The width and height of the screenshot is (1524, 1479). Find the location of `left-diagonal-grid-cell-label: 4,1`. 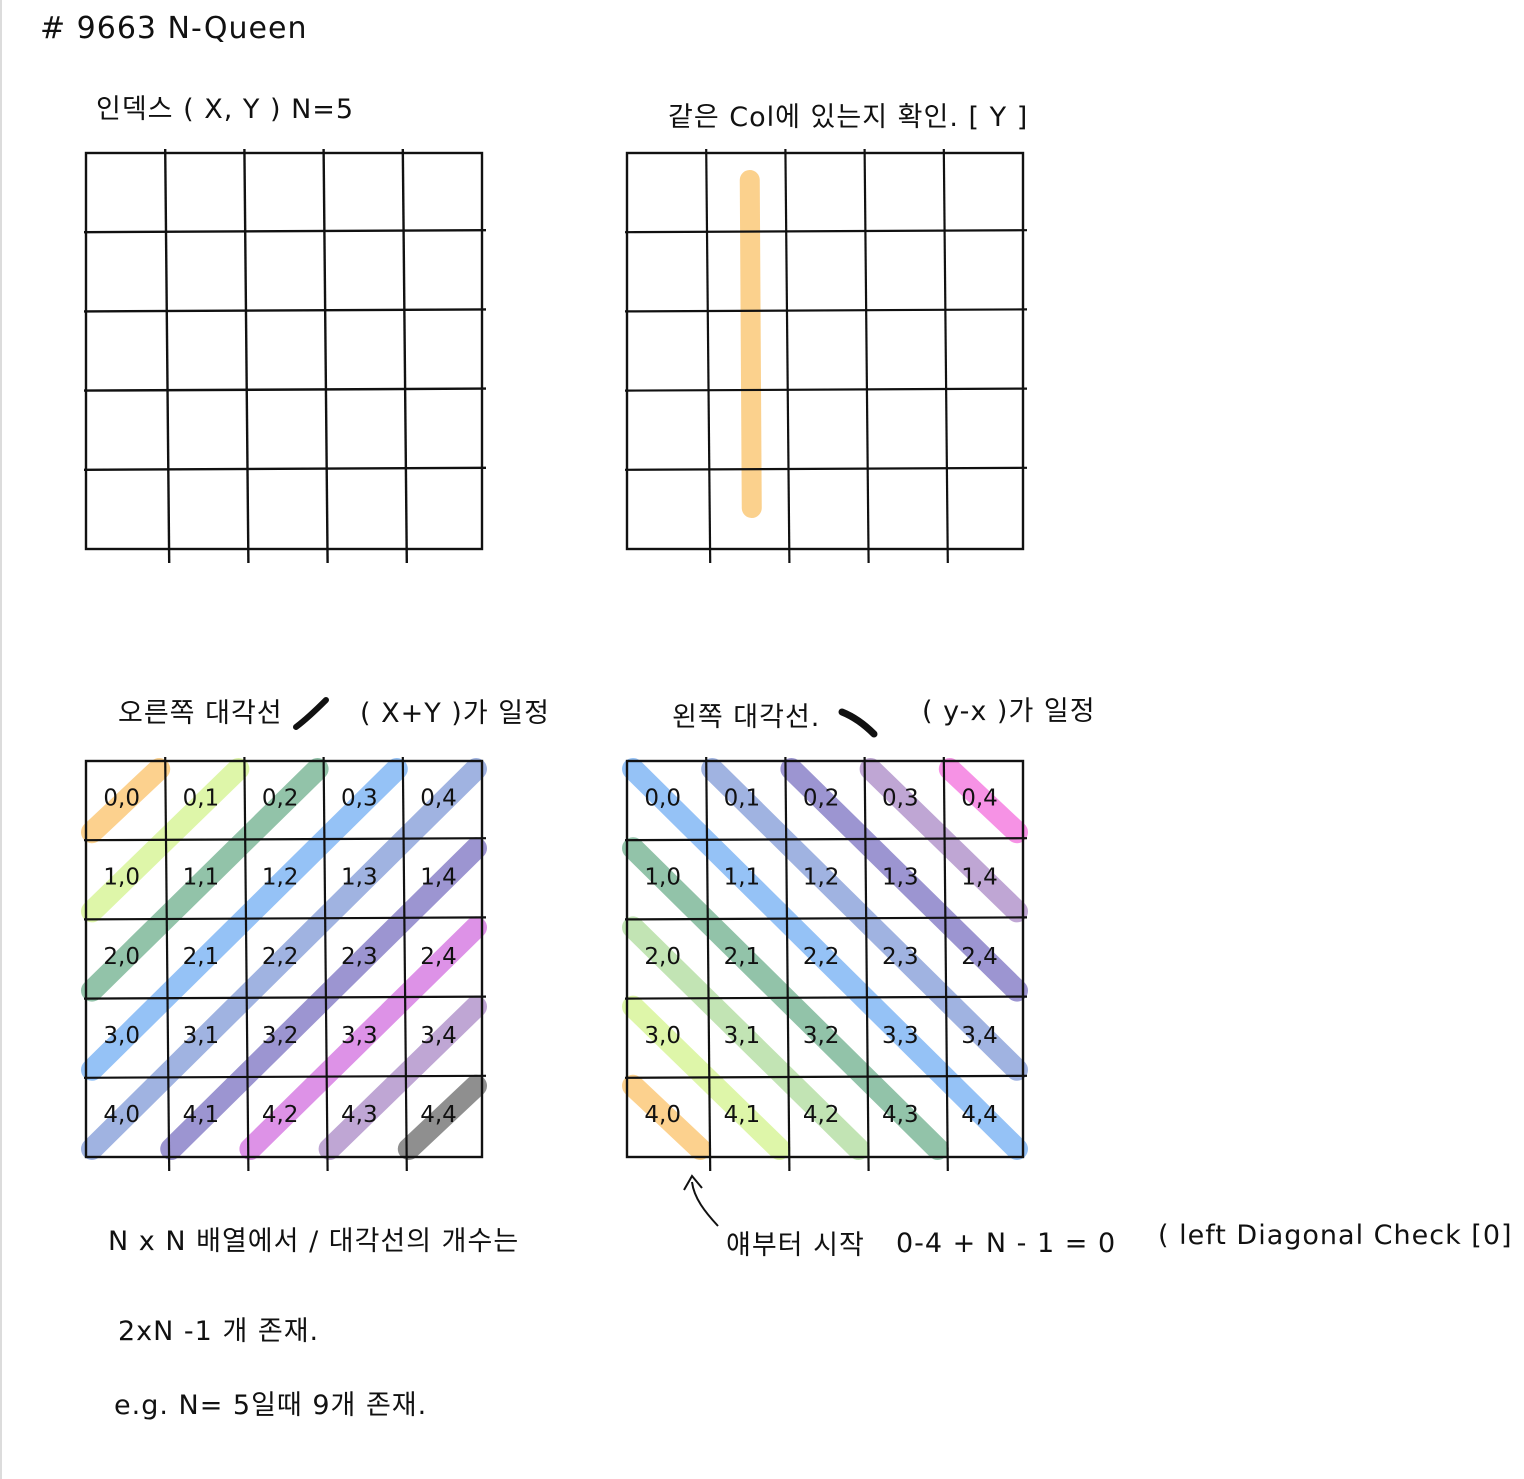

left-diagonal-grid-cell-label: 4,1 is located at coordinates (742, 1115).